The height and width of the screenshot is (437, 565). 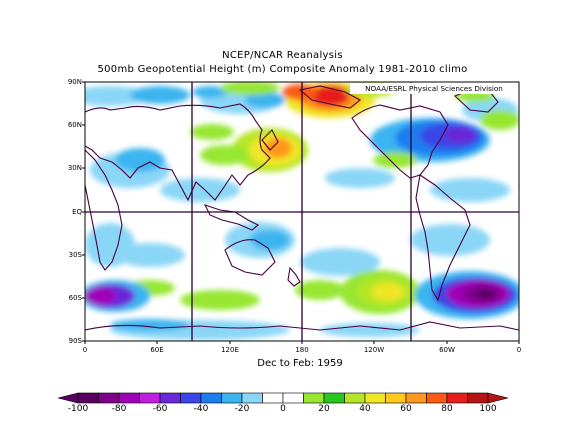 What do you see at coordinates (75, 341) in the screenshot?
I see `lat-label: 90S` at bounding box center [75, 341].